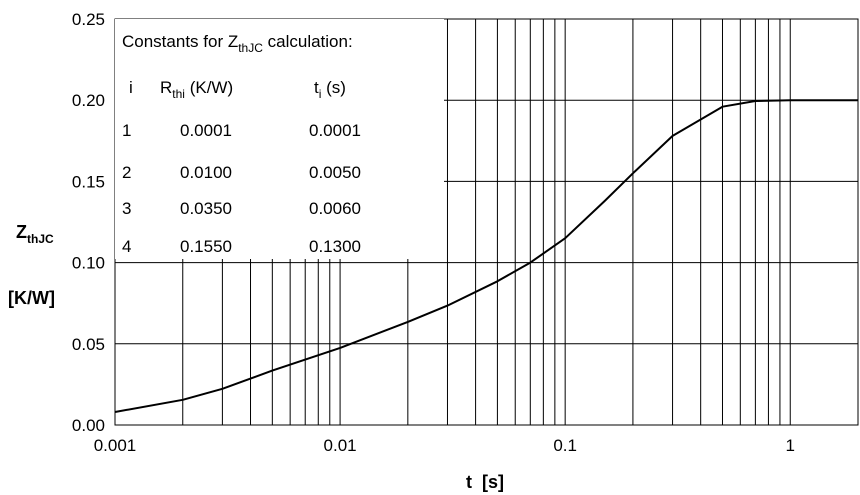 Image resolution: width=860 pixels, height=495 pixels. I want to click on constants-row-r: 0.0350, so click(206, 208).